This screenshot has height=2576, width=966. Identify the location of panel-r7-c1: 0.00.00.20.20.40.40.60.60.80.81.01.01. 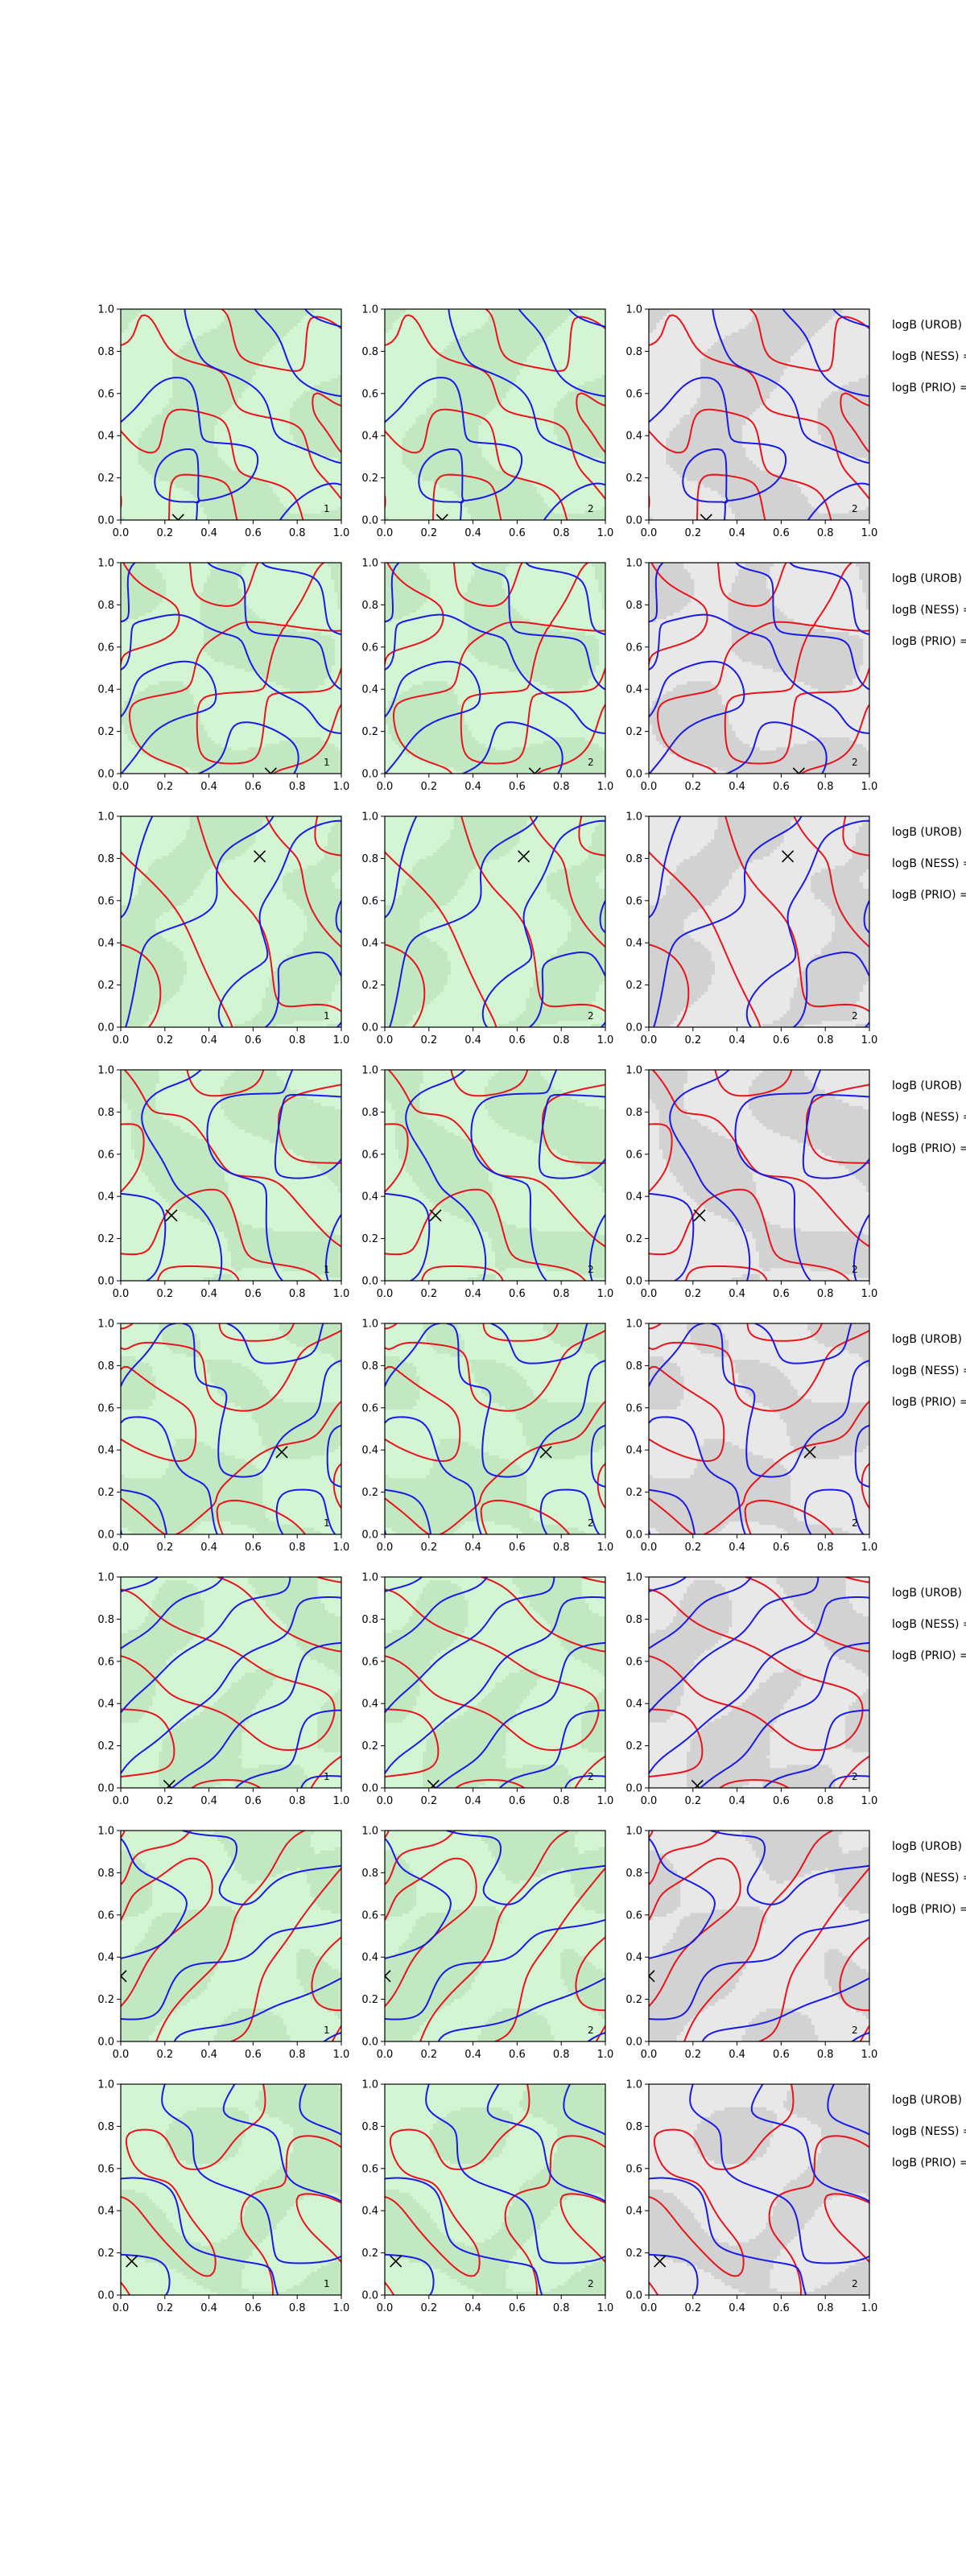
(223, 1944).